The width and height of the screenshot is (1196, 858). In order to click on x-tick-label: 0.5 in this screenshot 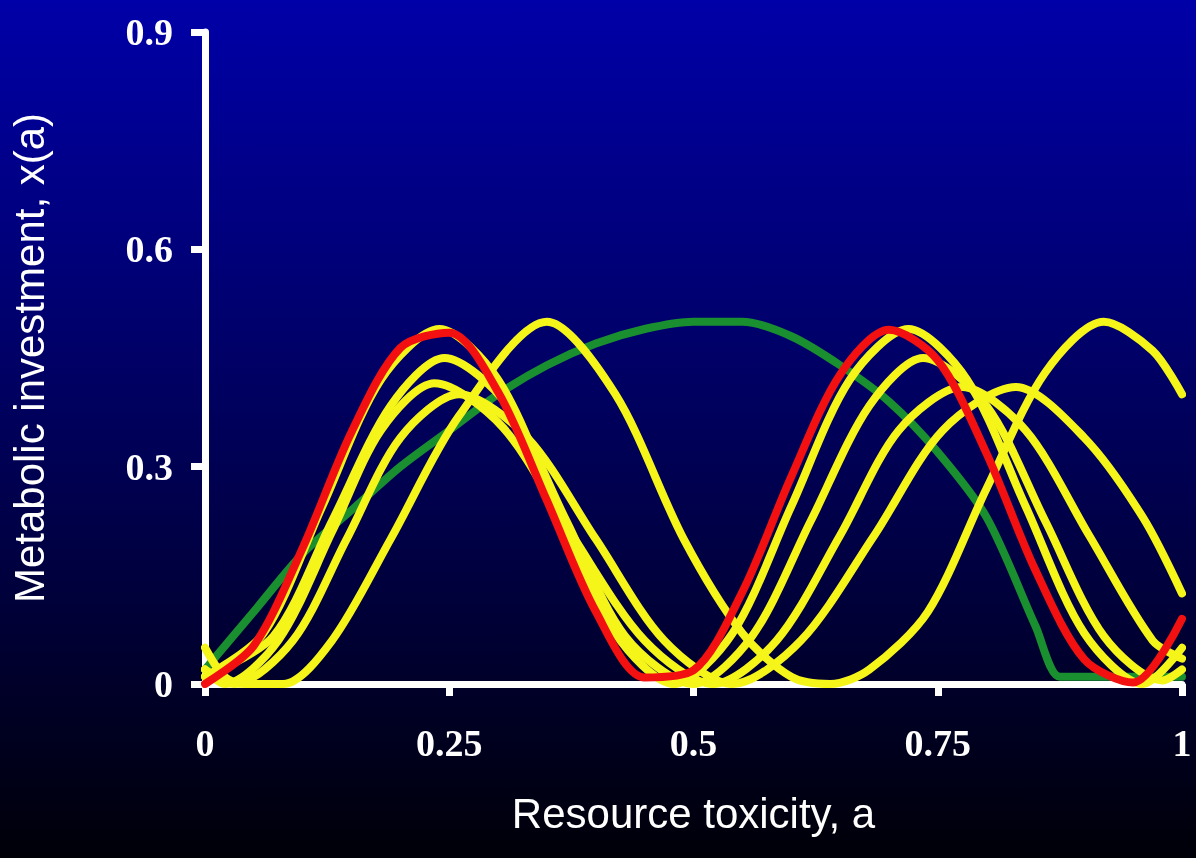, I will do `click(693, 743)`.